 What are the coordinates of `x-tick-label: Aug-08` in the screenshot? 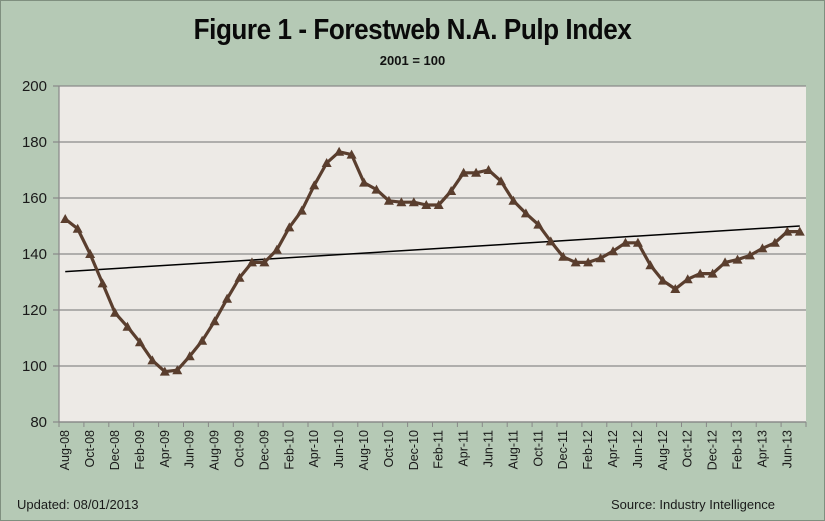 It's located at (65, 450).